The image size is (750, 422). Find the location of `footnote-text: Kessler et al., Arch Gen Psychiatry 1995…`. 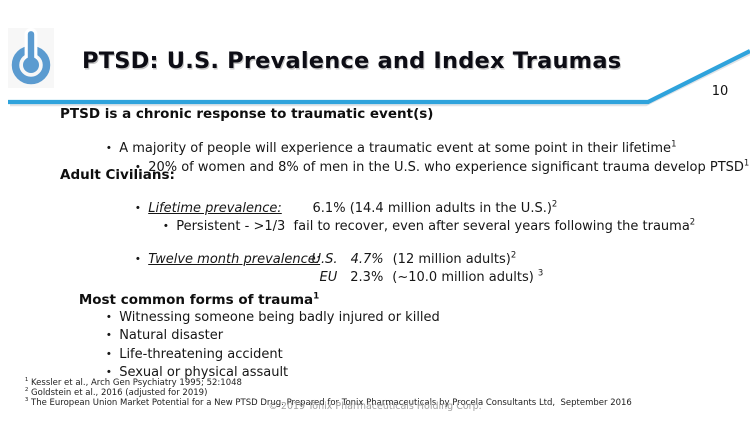

footnote-text: Kessler et al., Arch Gen Psychiatry 1995… is located at coordinates (135, 383).